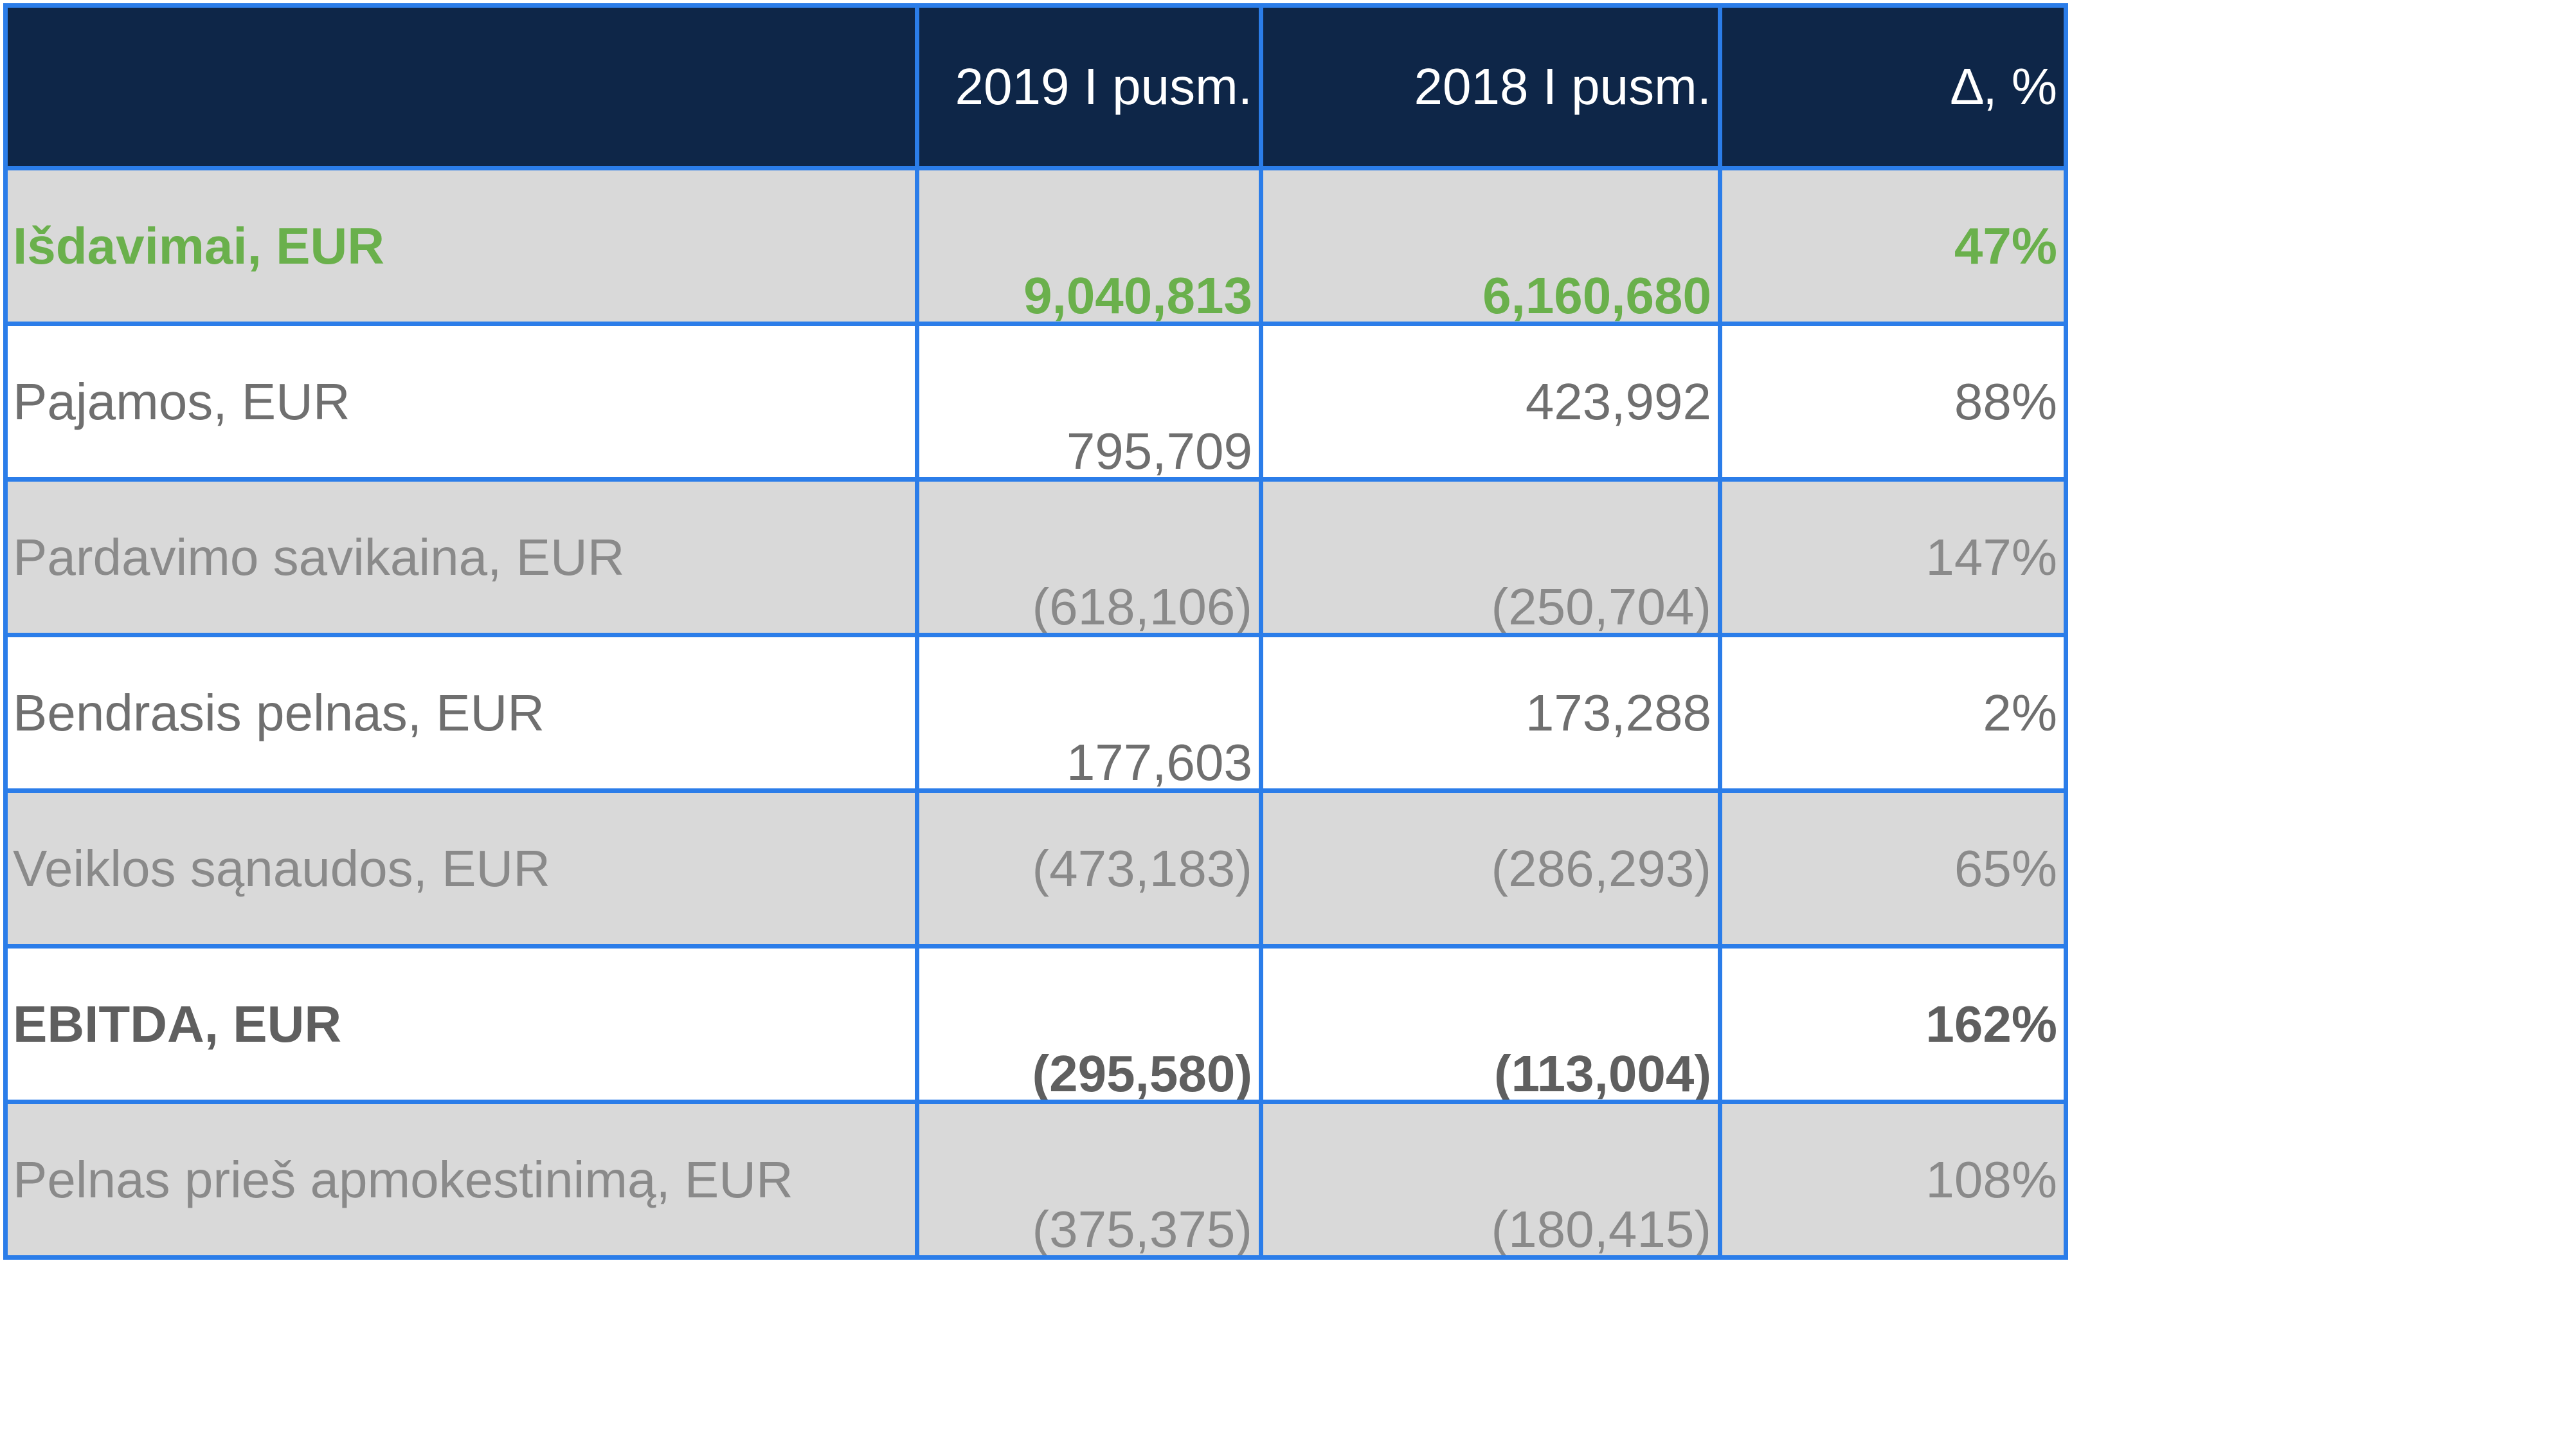  What do you see at coordinates (1893, 1180) in the screenshot?
I see `value-delta: 108%` at bounding box center [1893, 1180].